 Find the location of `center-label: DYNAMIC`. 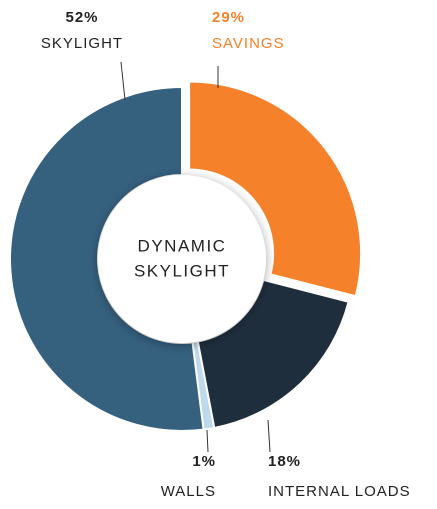

center-label: DYNAMIC is located at coordinates (182, 245).